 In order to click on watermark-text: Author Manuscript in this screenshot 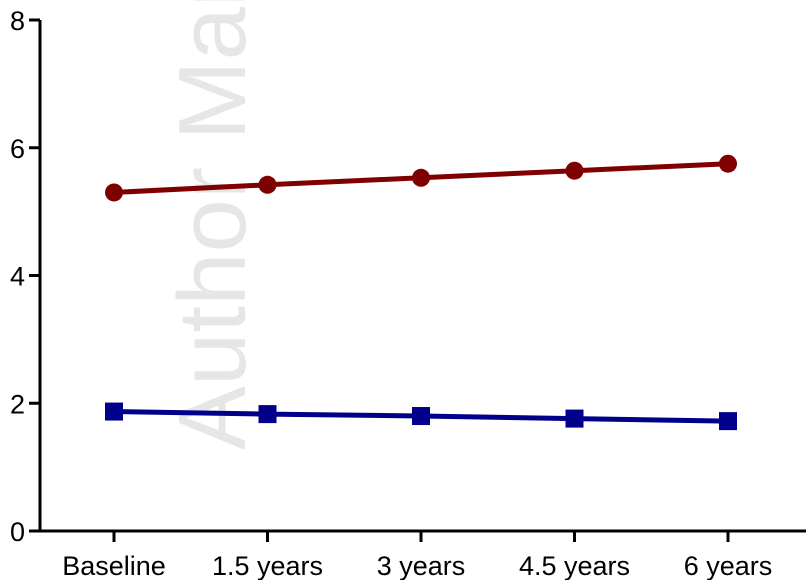, I will do `click(212, 225)`.